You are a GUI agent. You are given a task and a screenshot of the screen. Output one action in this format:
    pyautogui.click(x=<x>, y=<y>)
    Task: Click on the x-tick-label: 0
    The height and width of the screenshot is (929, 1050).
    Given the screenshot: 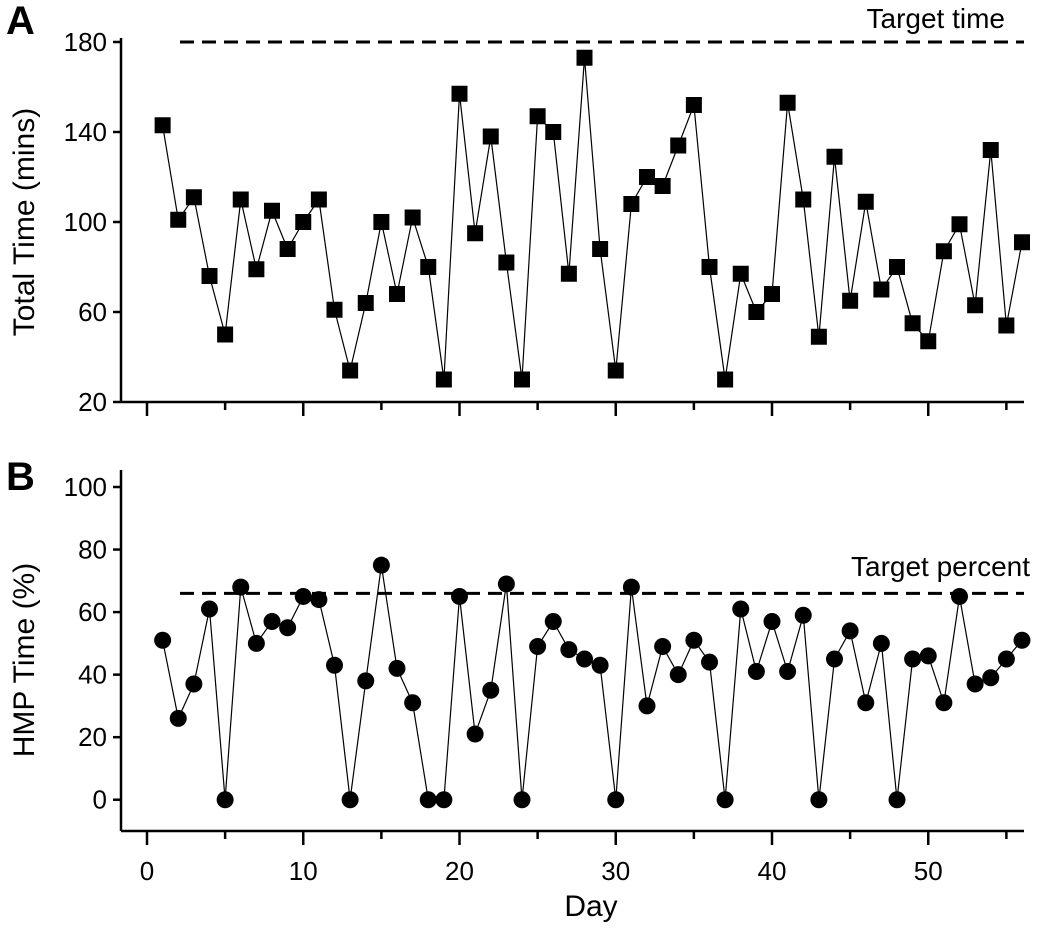 What is the action you would take?
    pyautogui.click(x=147, y=871)
    